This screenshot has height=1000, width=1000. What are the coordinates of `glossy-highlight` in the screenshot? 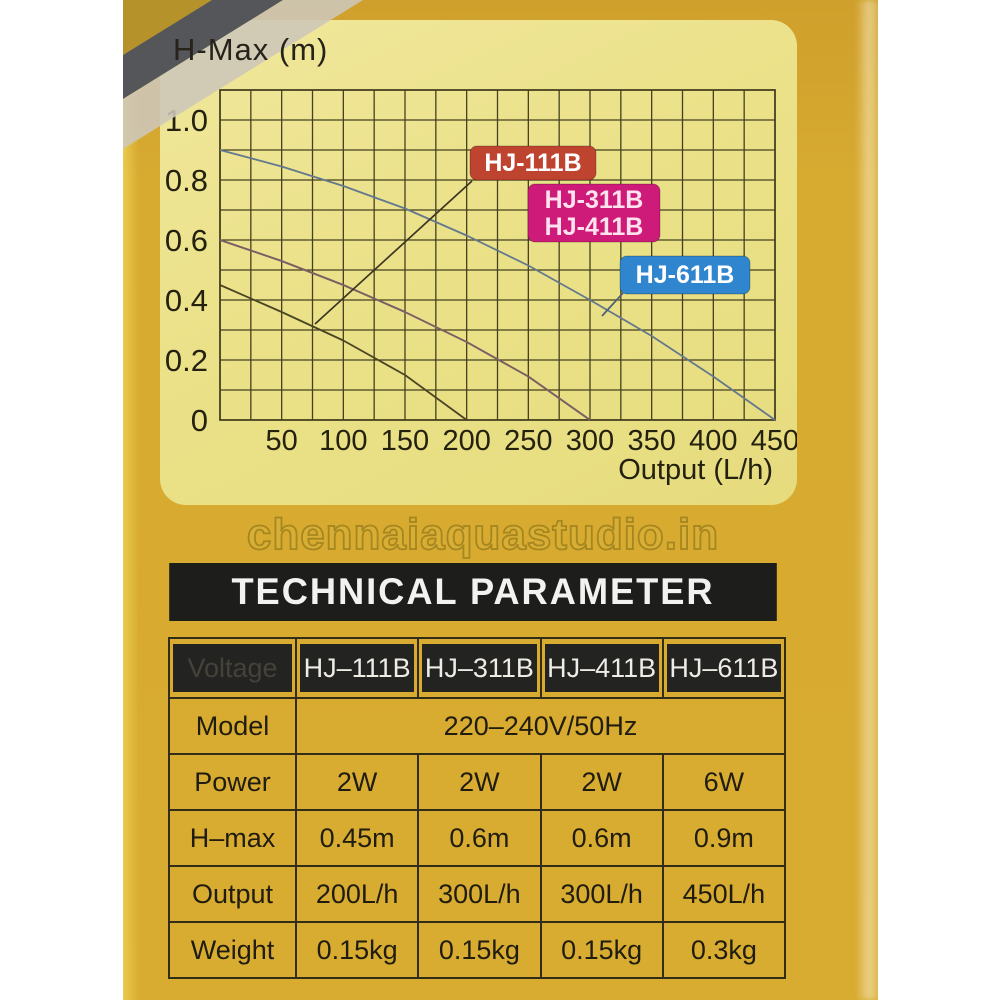 It's located at (867, 500).